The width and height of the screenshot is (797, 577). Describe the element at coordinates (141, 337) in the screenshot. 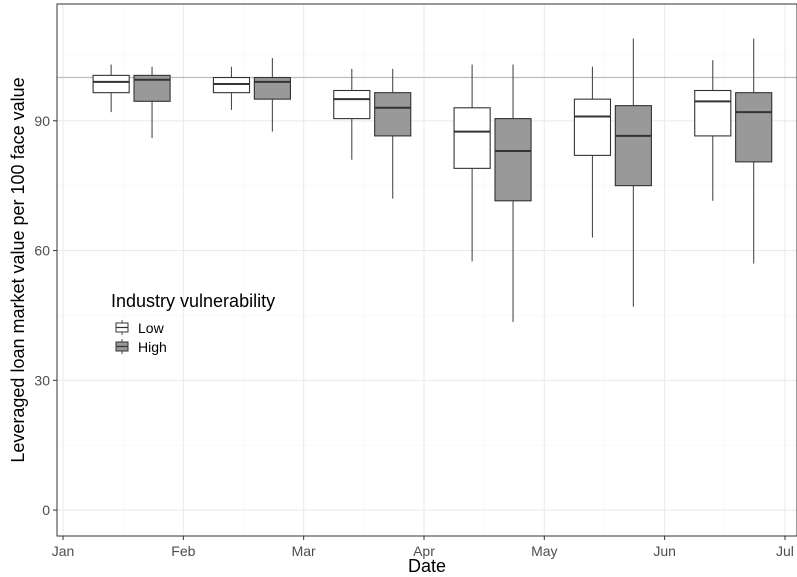

I see `legend-items: Low High` at that location.